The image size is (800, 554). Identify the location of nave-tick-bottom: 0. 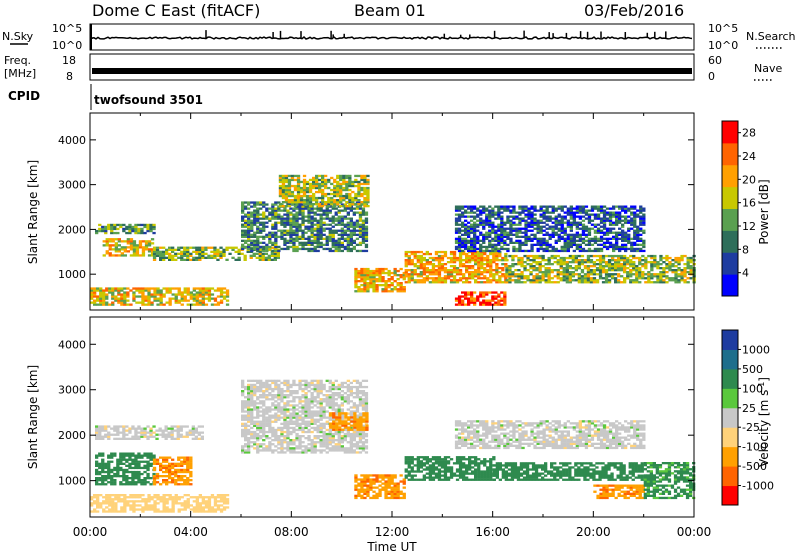
(711, 76).